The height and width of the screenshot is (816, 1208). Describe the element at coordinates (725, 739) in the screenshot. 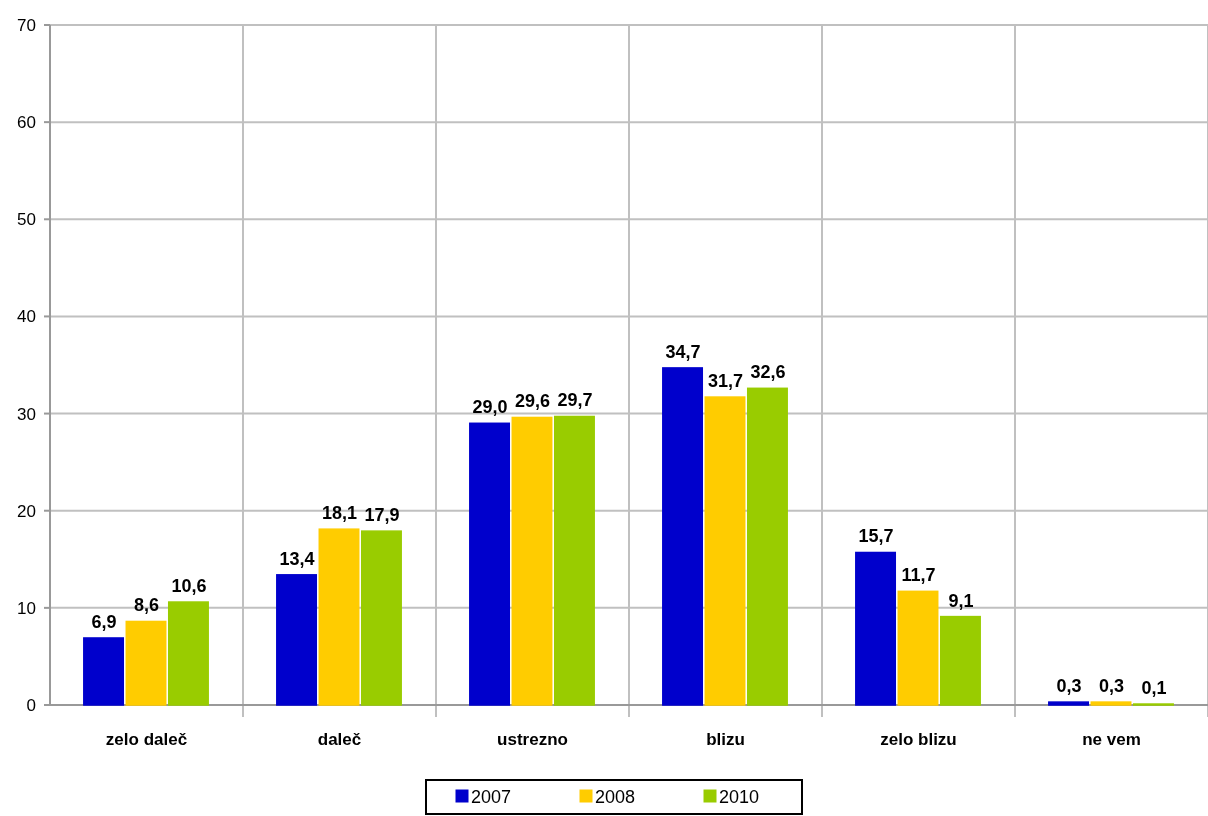

I see `x-tick-label: blizu` at that location.